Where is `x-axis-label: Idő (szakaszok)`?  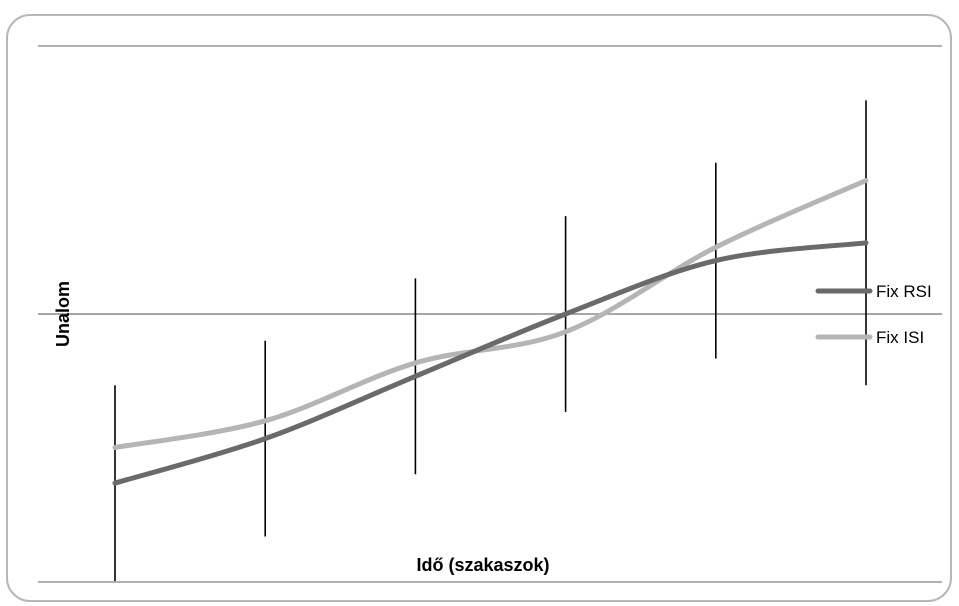
x-axis-label: Idő (szakaszok) is located at coordinates (482, 565).